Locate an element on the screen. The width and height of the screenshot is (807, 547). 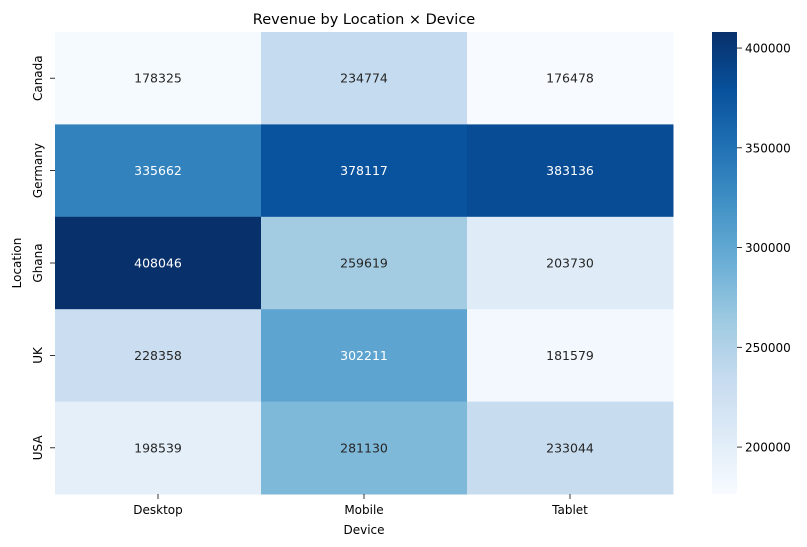
cell-value-label: 178325 is located at coordinates (158, 78).